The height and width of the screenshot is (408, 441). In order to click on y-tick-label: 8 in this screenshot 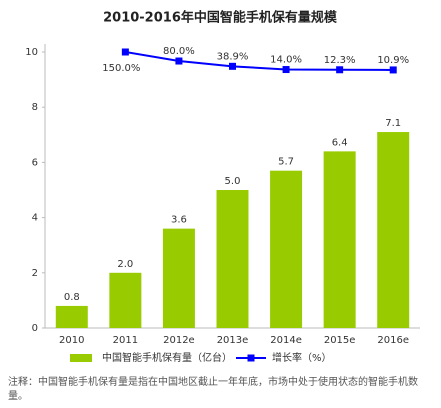, I will do `click(35, 107)`.